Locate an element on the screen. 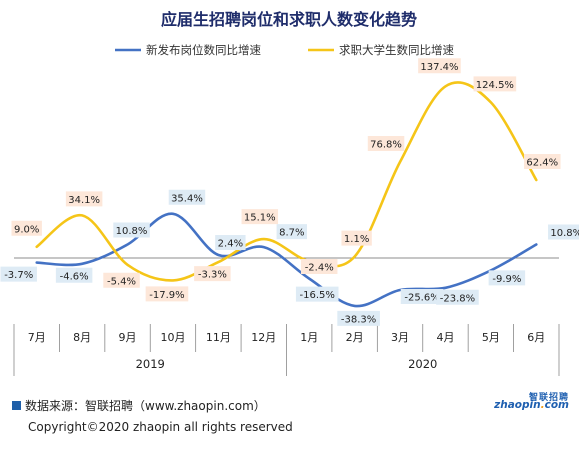  svg-text: 76.8% is located at coordinates (386, 145).